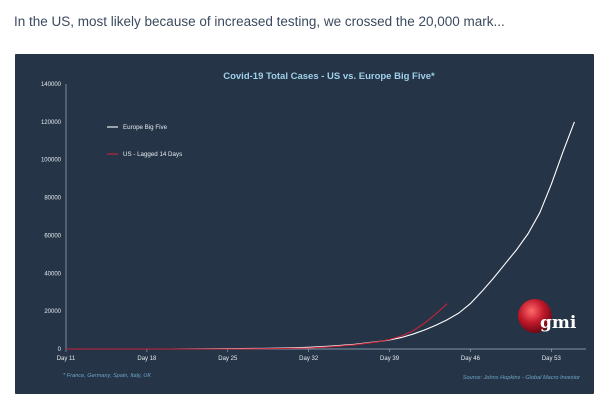 The image size is (615, 410). I want to click on x-tick-label: Day 11, so click(66, 359).